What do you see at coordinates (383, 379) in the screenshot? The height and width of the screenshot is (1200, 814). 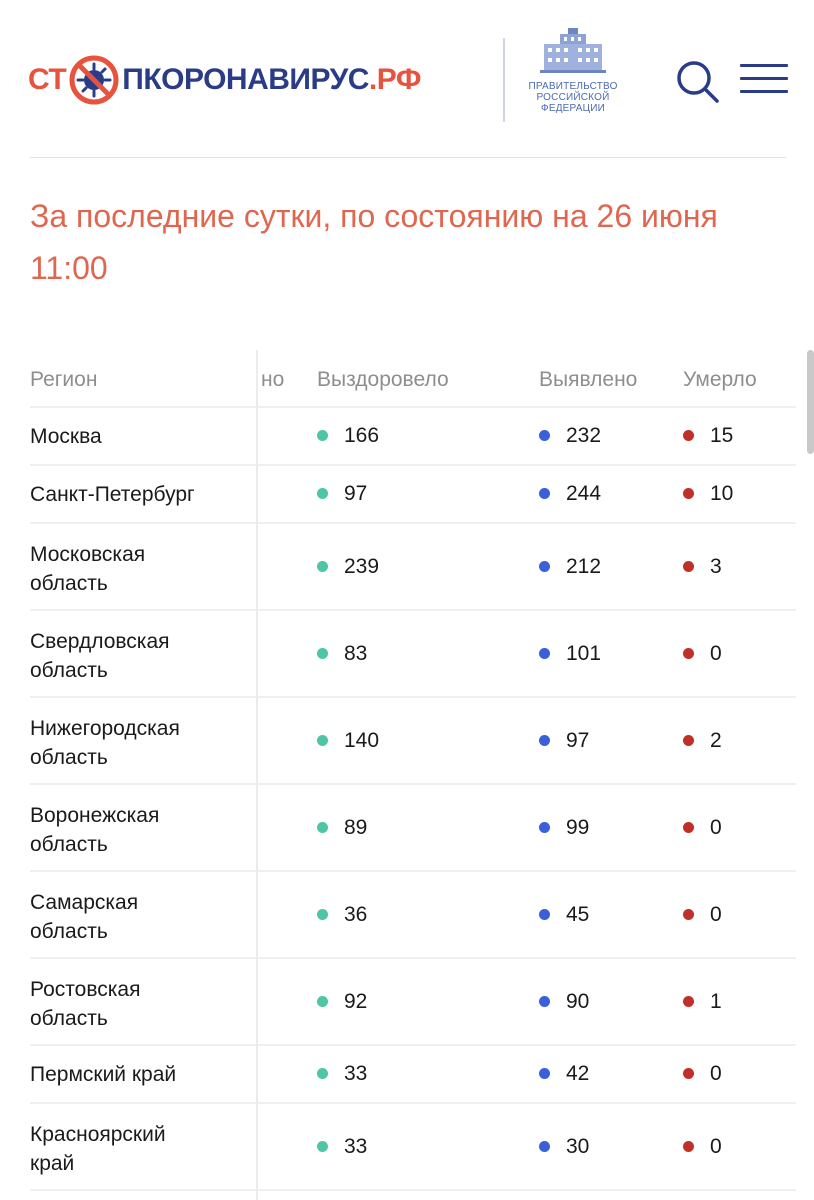 I see `column-header-recovered: Выздоровело` at bounding box center [383, 379].